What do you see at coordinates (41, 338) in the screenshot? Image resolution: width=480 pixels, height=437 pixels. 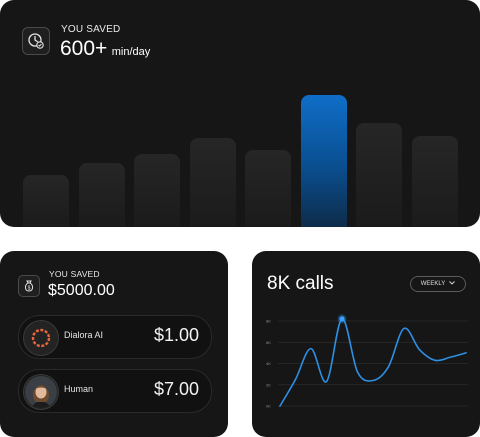 I see `dialora-logo-icon` at bounding box center [41, 338].